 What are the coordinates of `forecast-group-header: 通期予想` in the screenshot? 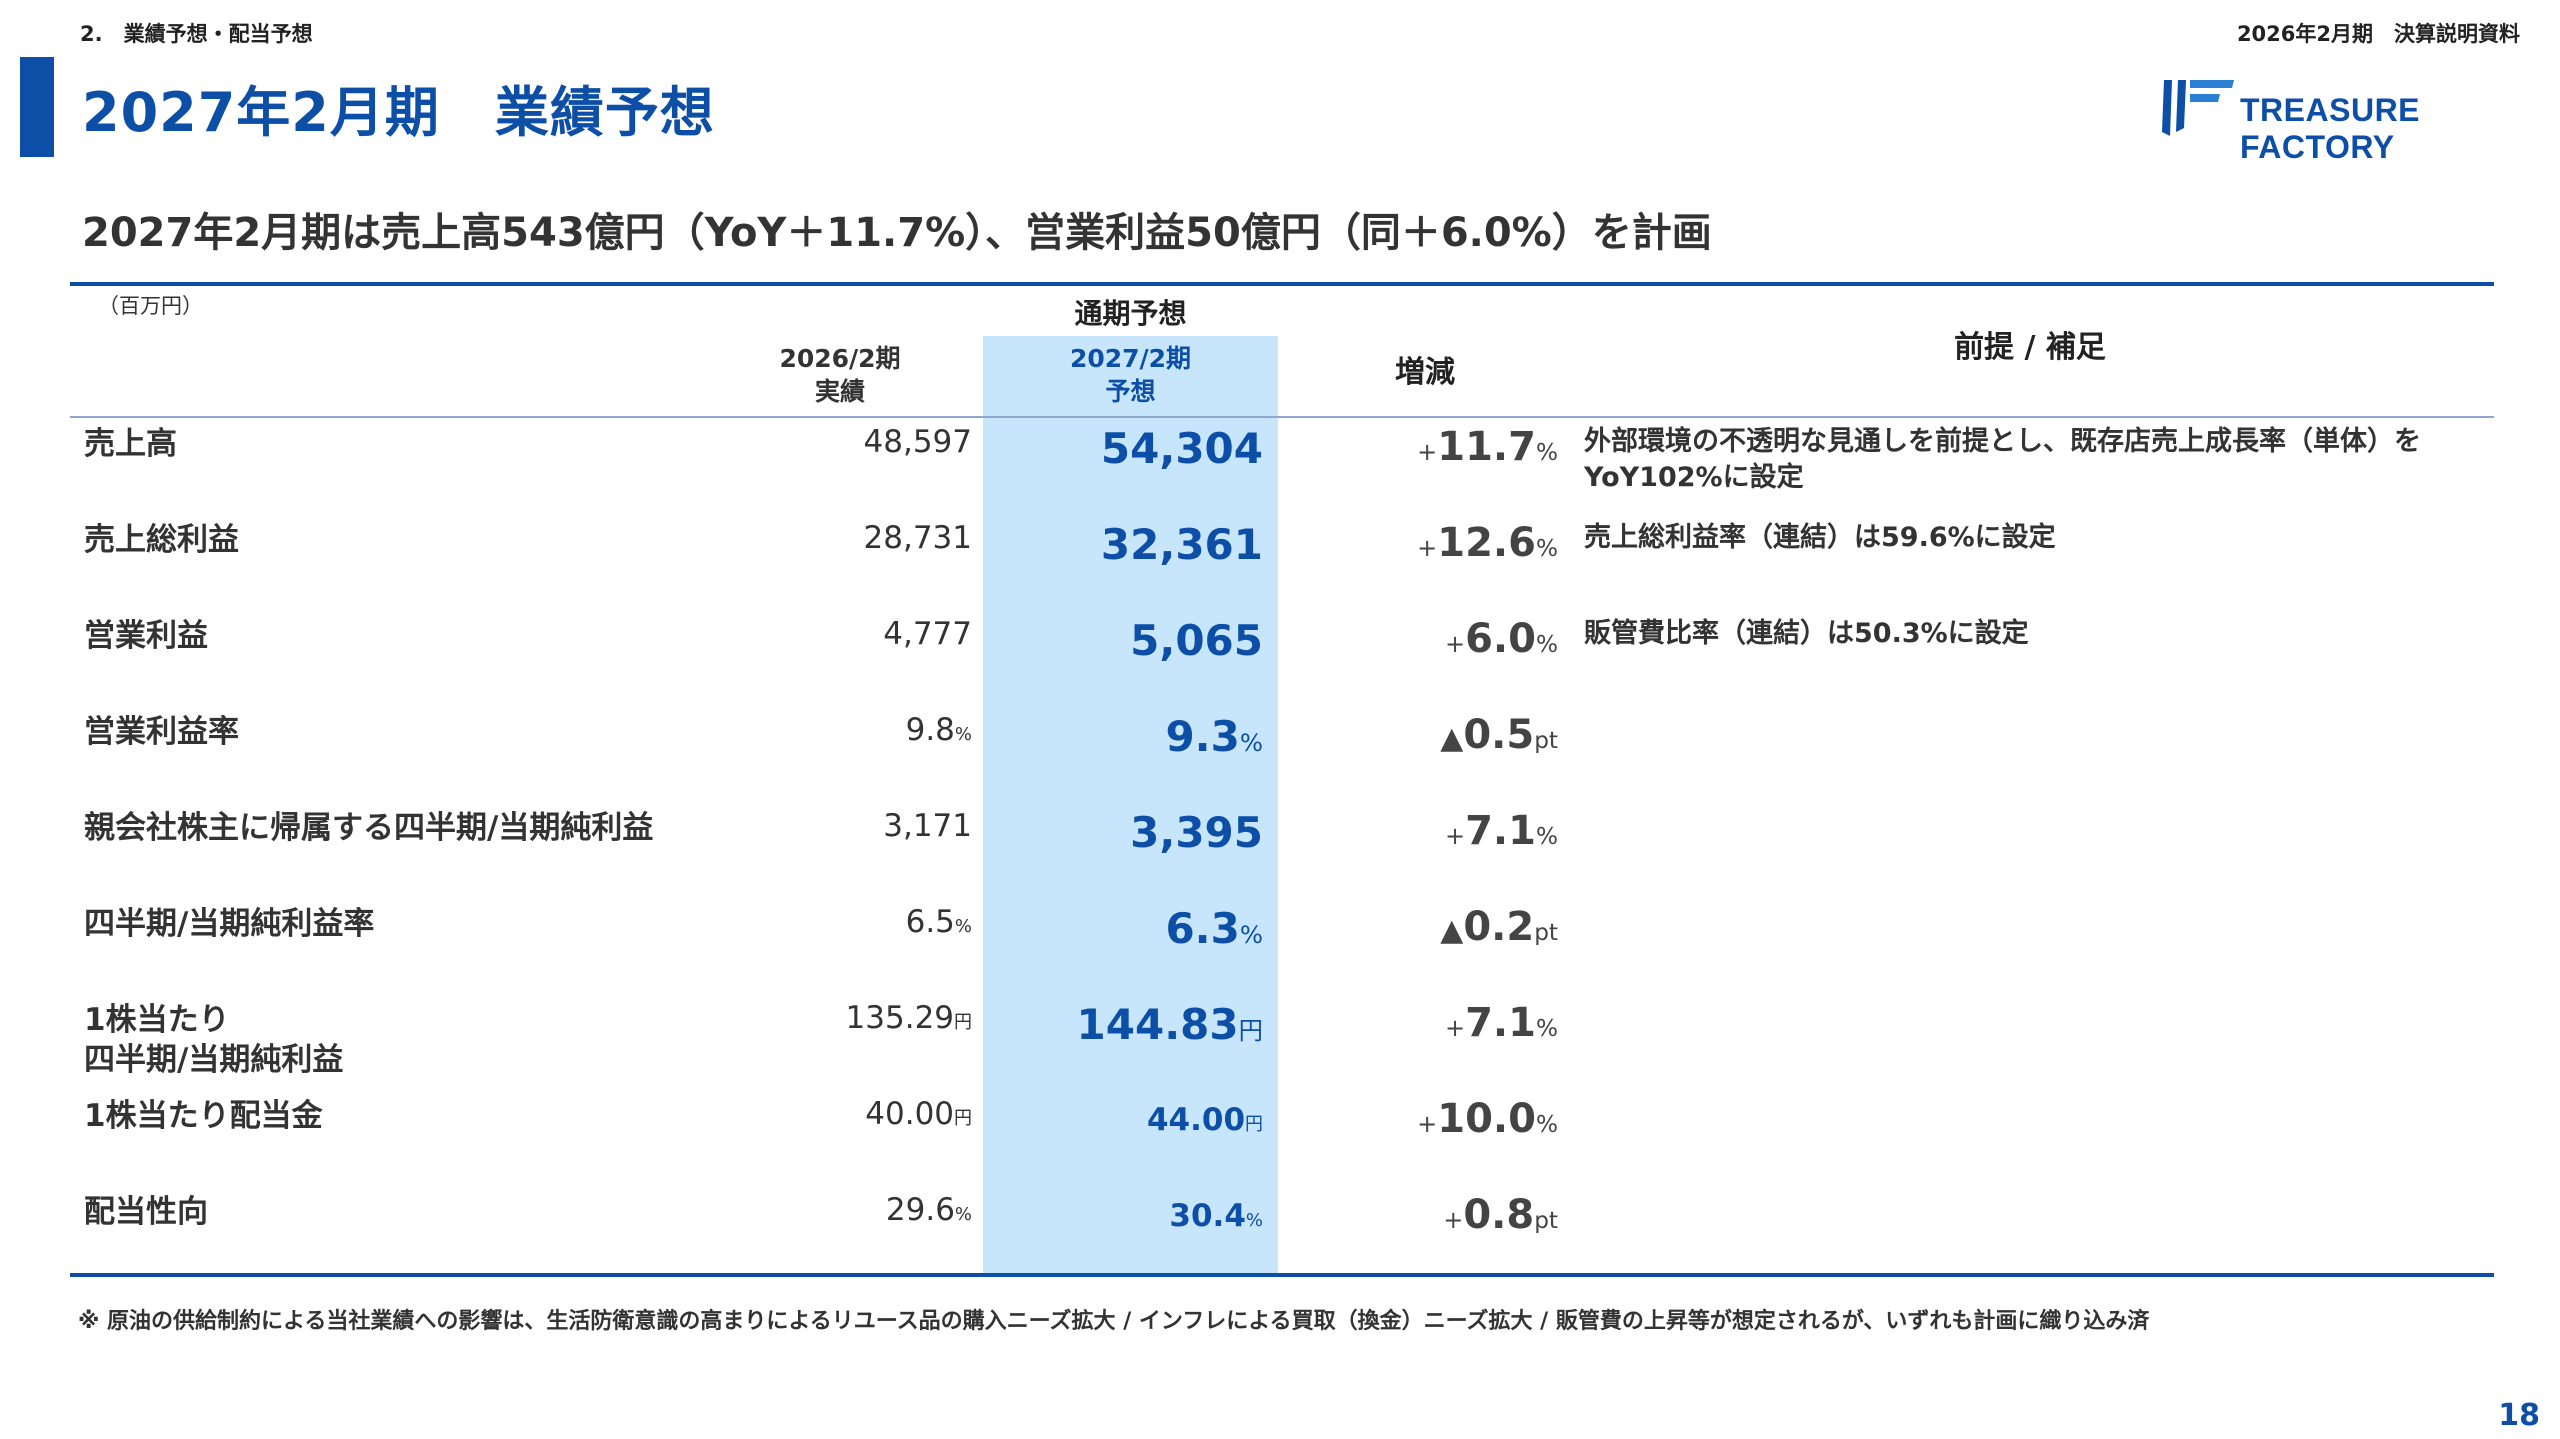 It's located at (1130, 313).